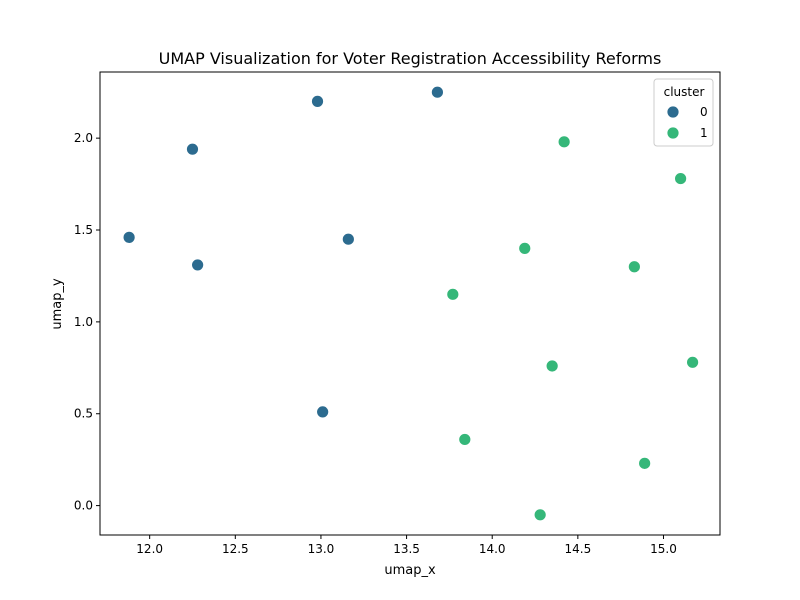  I want to click on y-tick-label: 2.0, so click(83, 138).